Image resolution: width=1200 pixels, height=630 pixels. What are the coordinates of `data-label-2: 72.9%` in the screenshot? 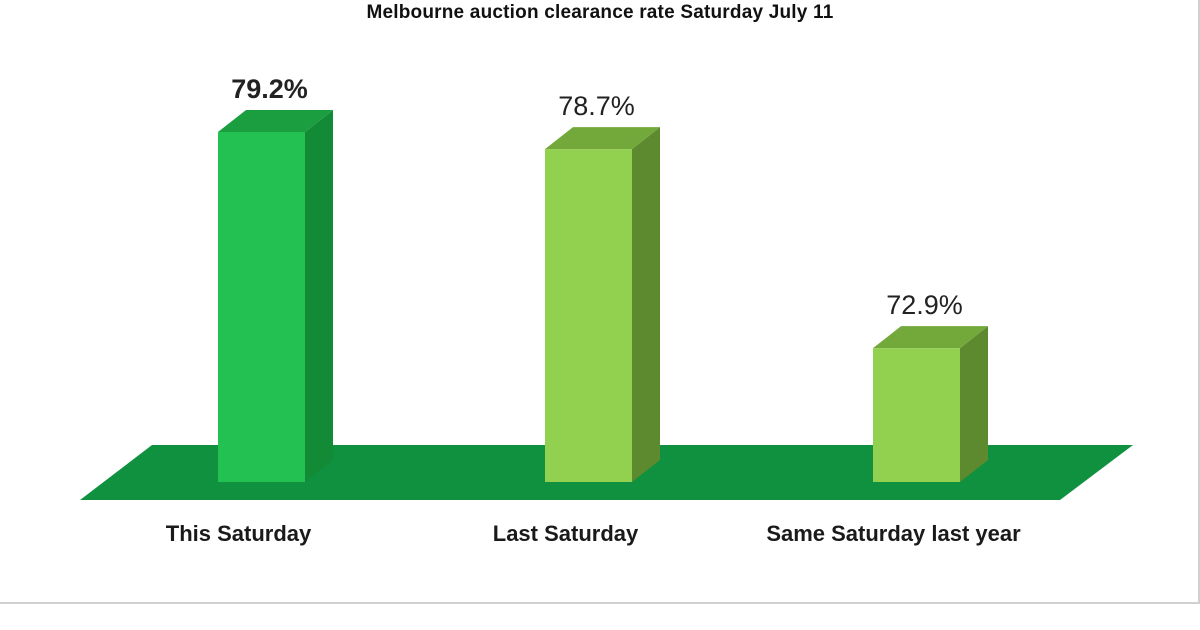 It's located at (924, 305).